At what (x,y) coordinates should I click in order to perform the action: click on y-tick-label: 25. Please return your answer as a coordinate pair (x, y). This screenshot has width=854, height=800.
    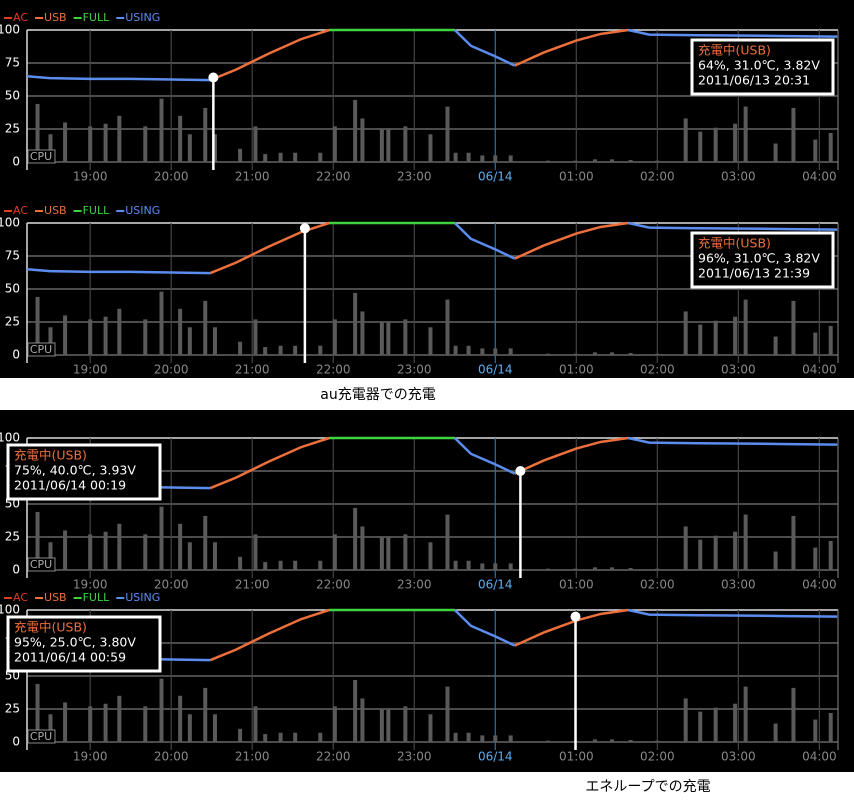
    Looking at the image, I should click on (12, 709).